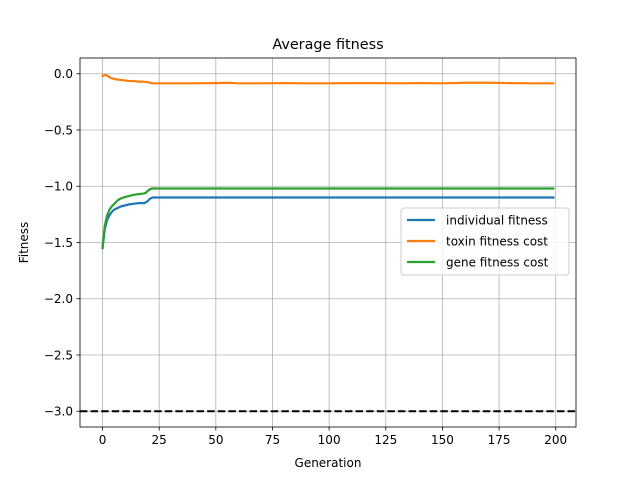 The height and width of the screenshot is (480, 640). Describe the element at coordinates (329, 440) in the screenshot. I see `x-tick-label: 100` at that location.